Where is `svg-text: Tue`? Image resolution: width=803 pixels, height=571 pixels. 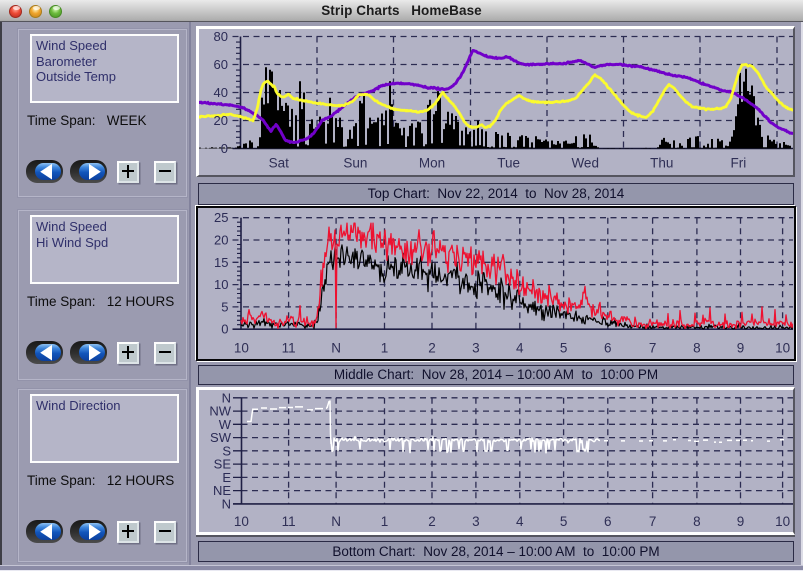
svg-text: Tue is located at coordinates (508, 163).